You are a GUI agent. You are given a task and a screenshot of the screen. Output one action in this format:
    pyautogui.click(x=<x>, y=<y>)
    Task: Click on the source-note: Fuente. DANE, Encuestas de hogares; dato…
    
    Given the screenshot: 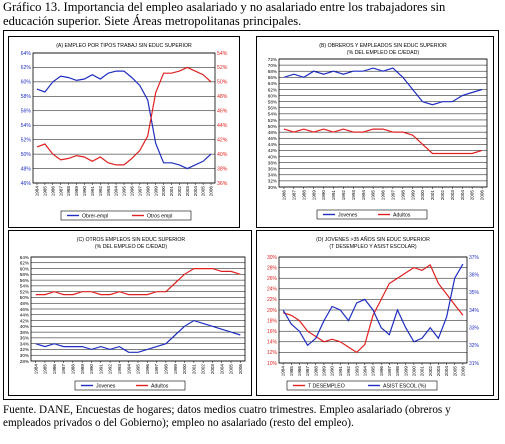 What is the action you would take?
    pyautogui.click(x=253, y=417)
    